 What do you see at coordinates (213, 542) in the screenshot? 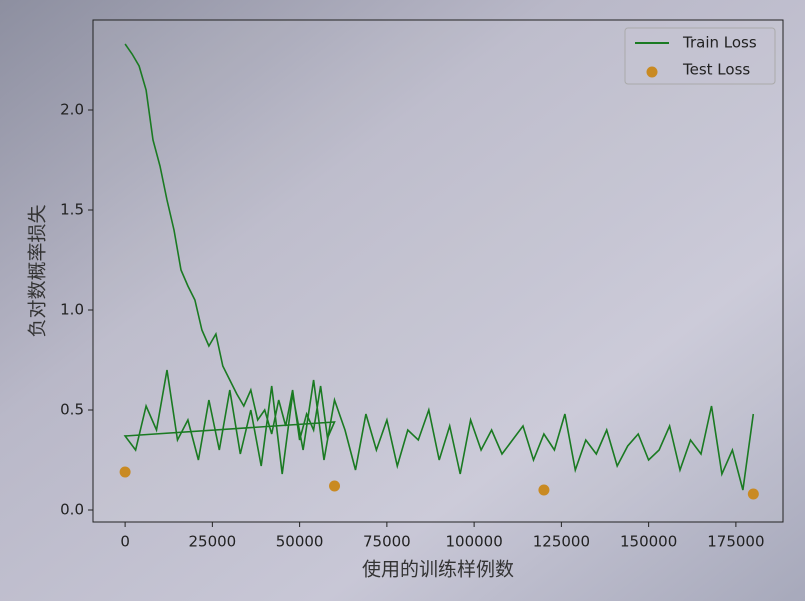
I see `x-tick-label: 25000` at bounding box center [213, 542].